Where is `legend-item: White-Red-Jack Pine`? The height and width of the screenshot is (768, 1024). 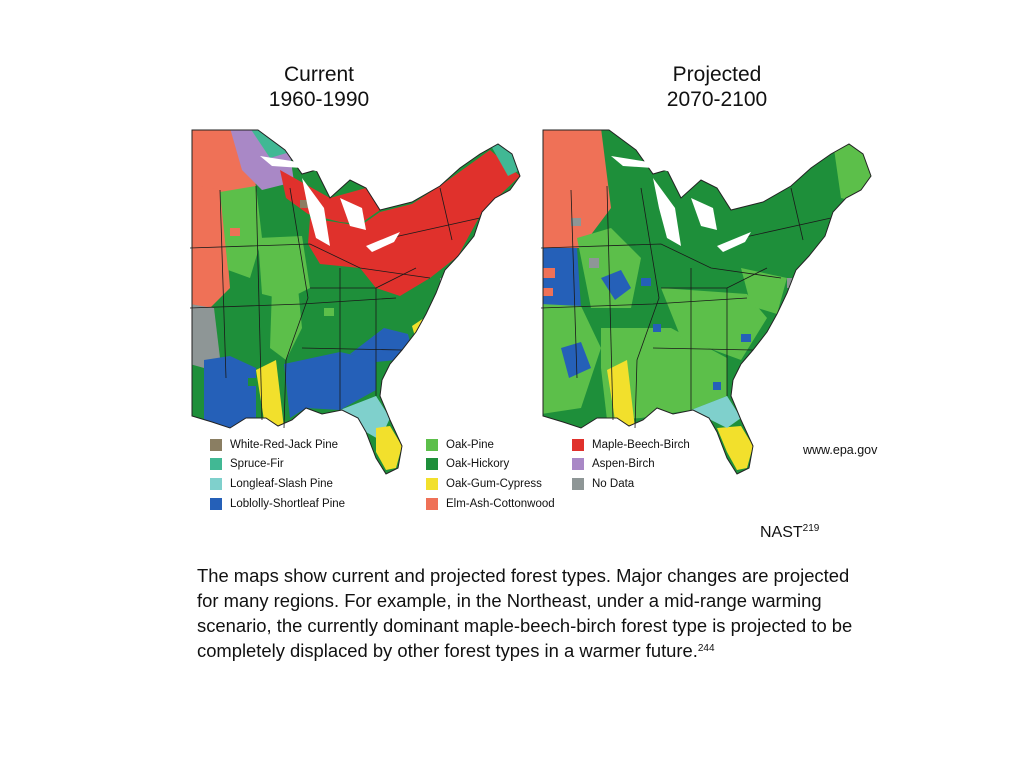 legend-item: White-Red-Jack Pine is located at coordinates (274, 445).